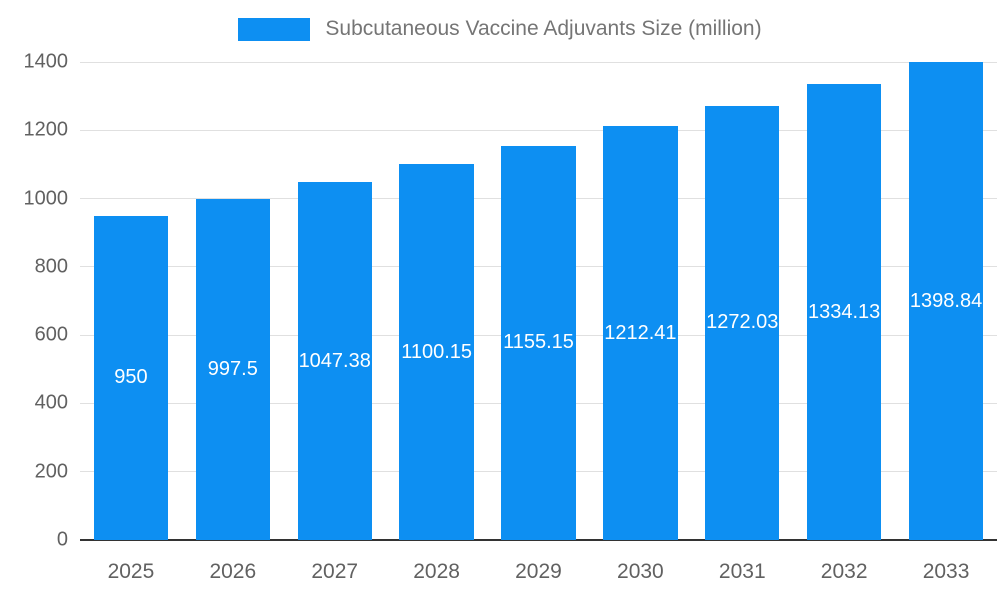 This screenshot has width=1000, height=600. I want to click on bar-value-label: 1100.15, so click(436, 351).